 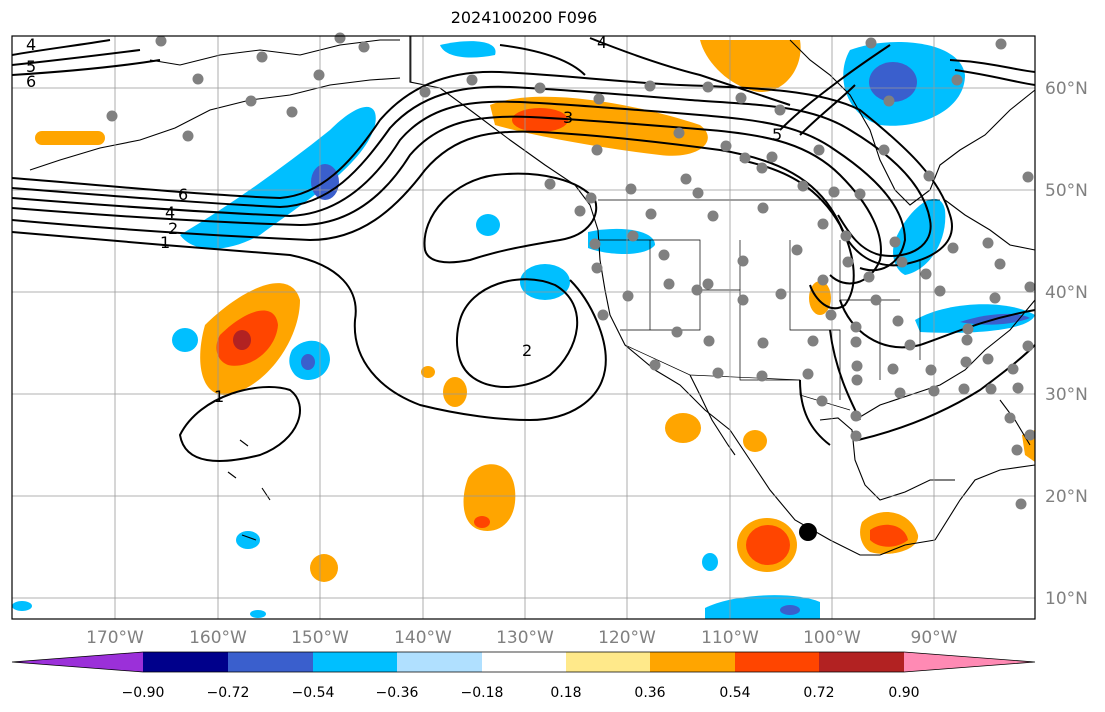 I want to click on lat-label: 50°N, so click(x=1066, y=191).